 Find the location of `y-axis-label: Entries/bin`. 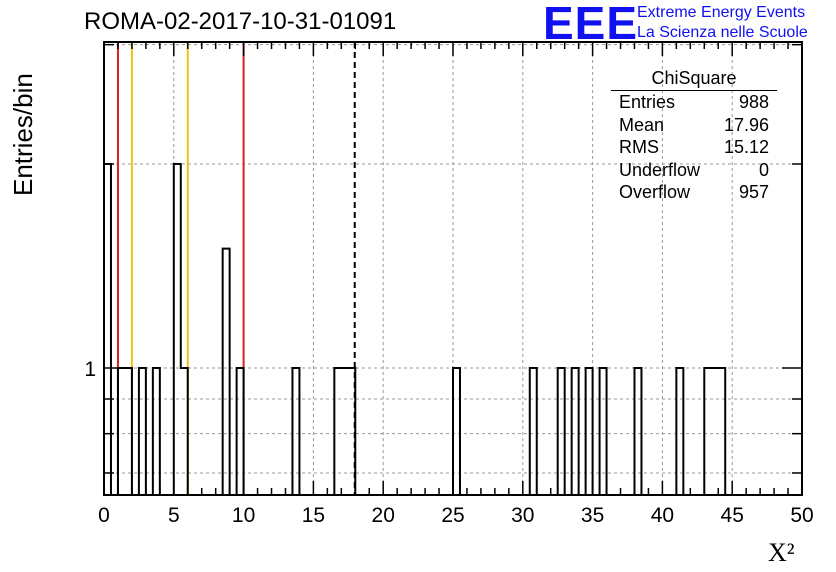

y-axis-label: Entries/bin is located at coordinates (23, 134).